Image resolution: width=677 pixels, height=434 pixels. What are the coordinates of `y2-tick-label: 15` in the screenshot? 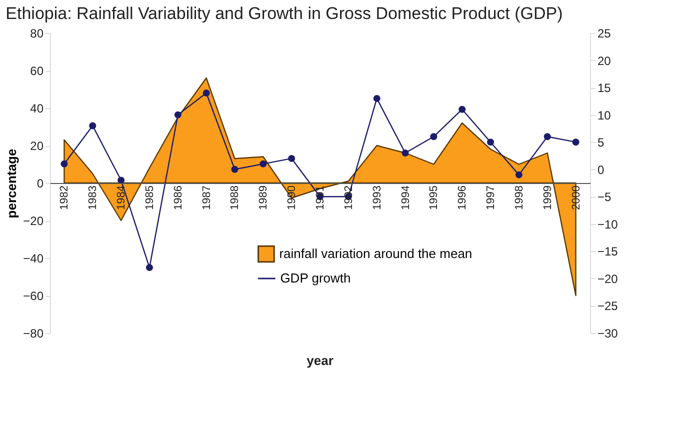 It's located at (605, 88).